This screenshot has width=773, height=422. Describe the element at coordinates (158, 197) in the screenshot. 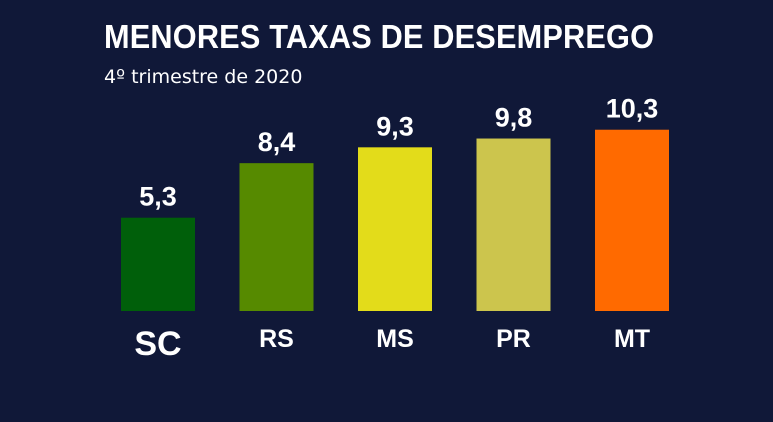

I see `value-label-sc: 5,3` at that location.